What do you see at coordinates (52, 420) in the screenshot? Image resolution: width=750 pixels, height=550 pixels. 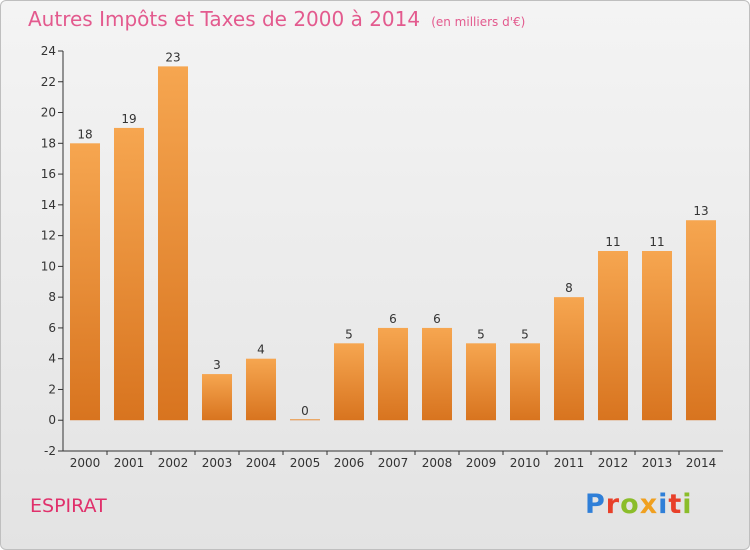 I see `y-tick-label: 0` at bounding box center [52, 420].